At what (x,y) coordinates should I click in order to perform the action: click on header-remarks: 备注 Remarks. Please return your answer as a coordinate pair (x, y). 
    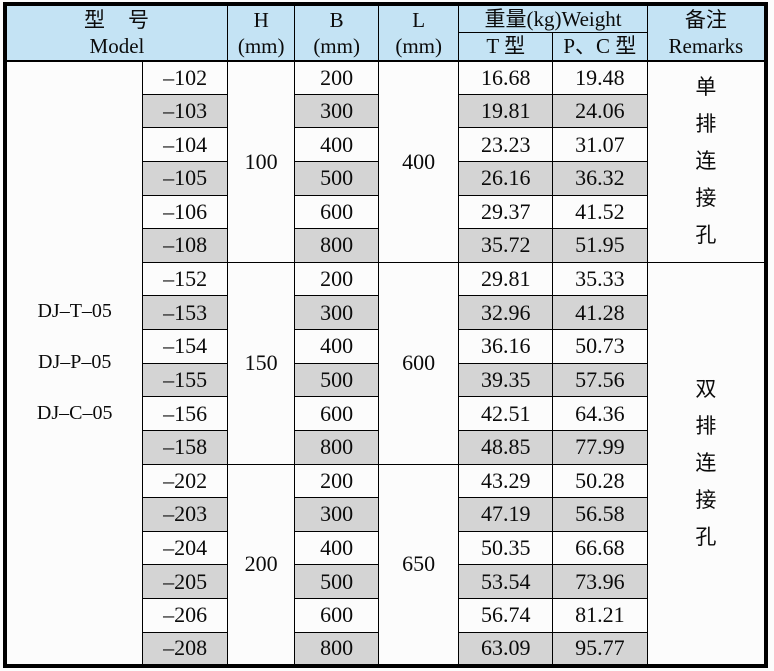
    Looking at the image, I should click on (706, 32).